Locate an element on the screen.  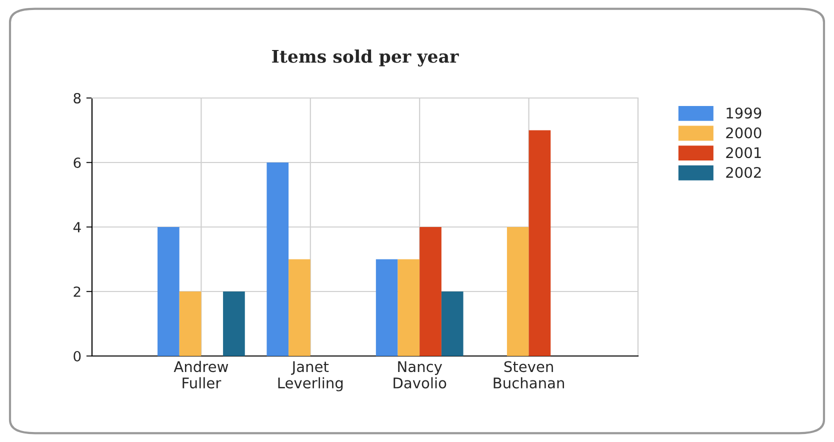
x-tick-label: Steven Buchanan is located at coordinates (529, 374).